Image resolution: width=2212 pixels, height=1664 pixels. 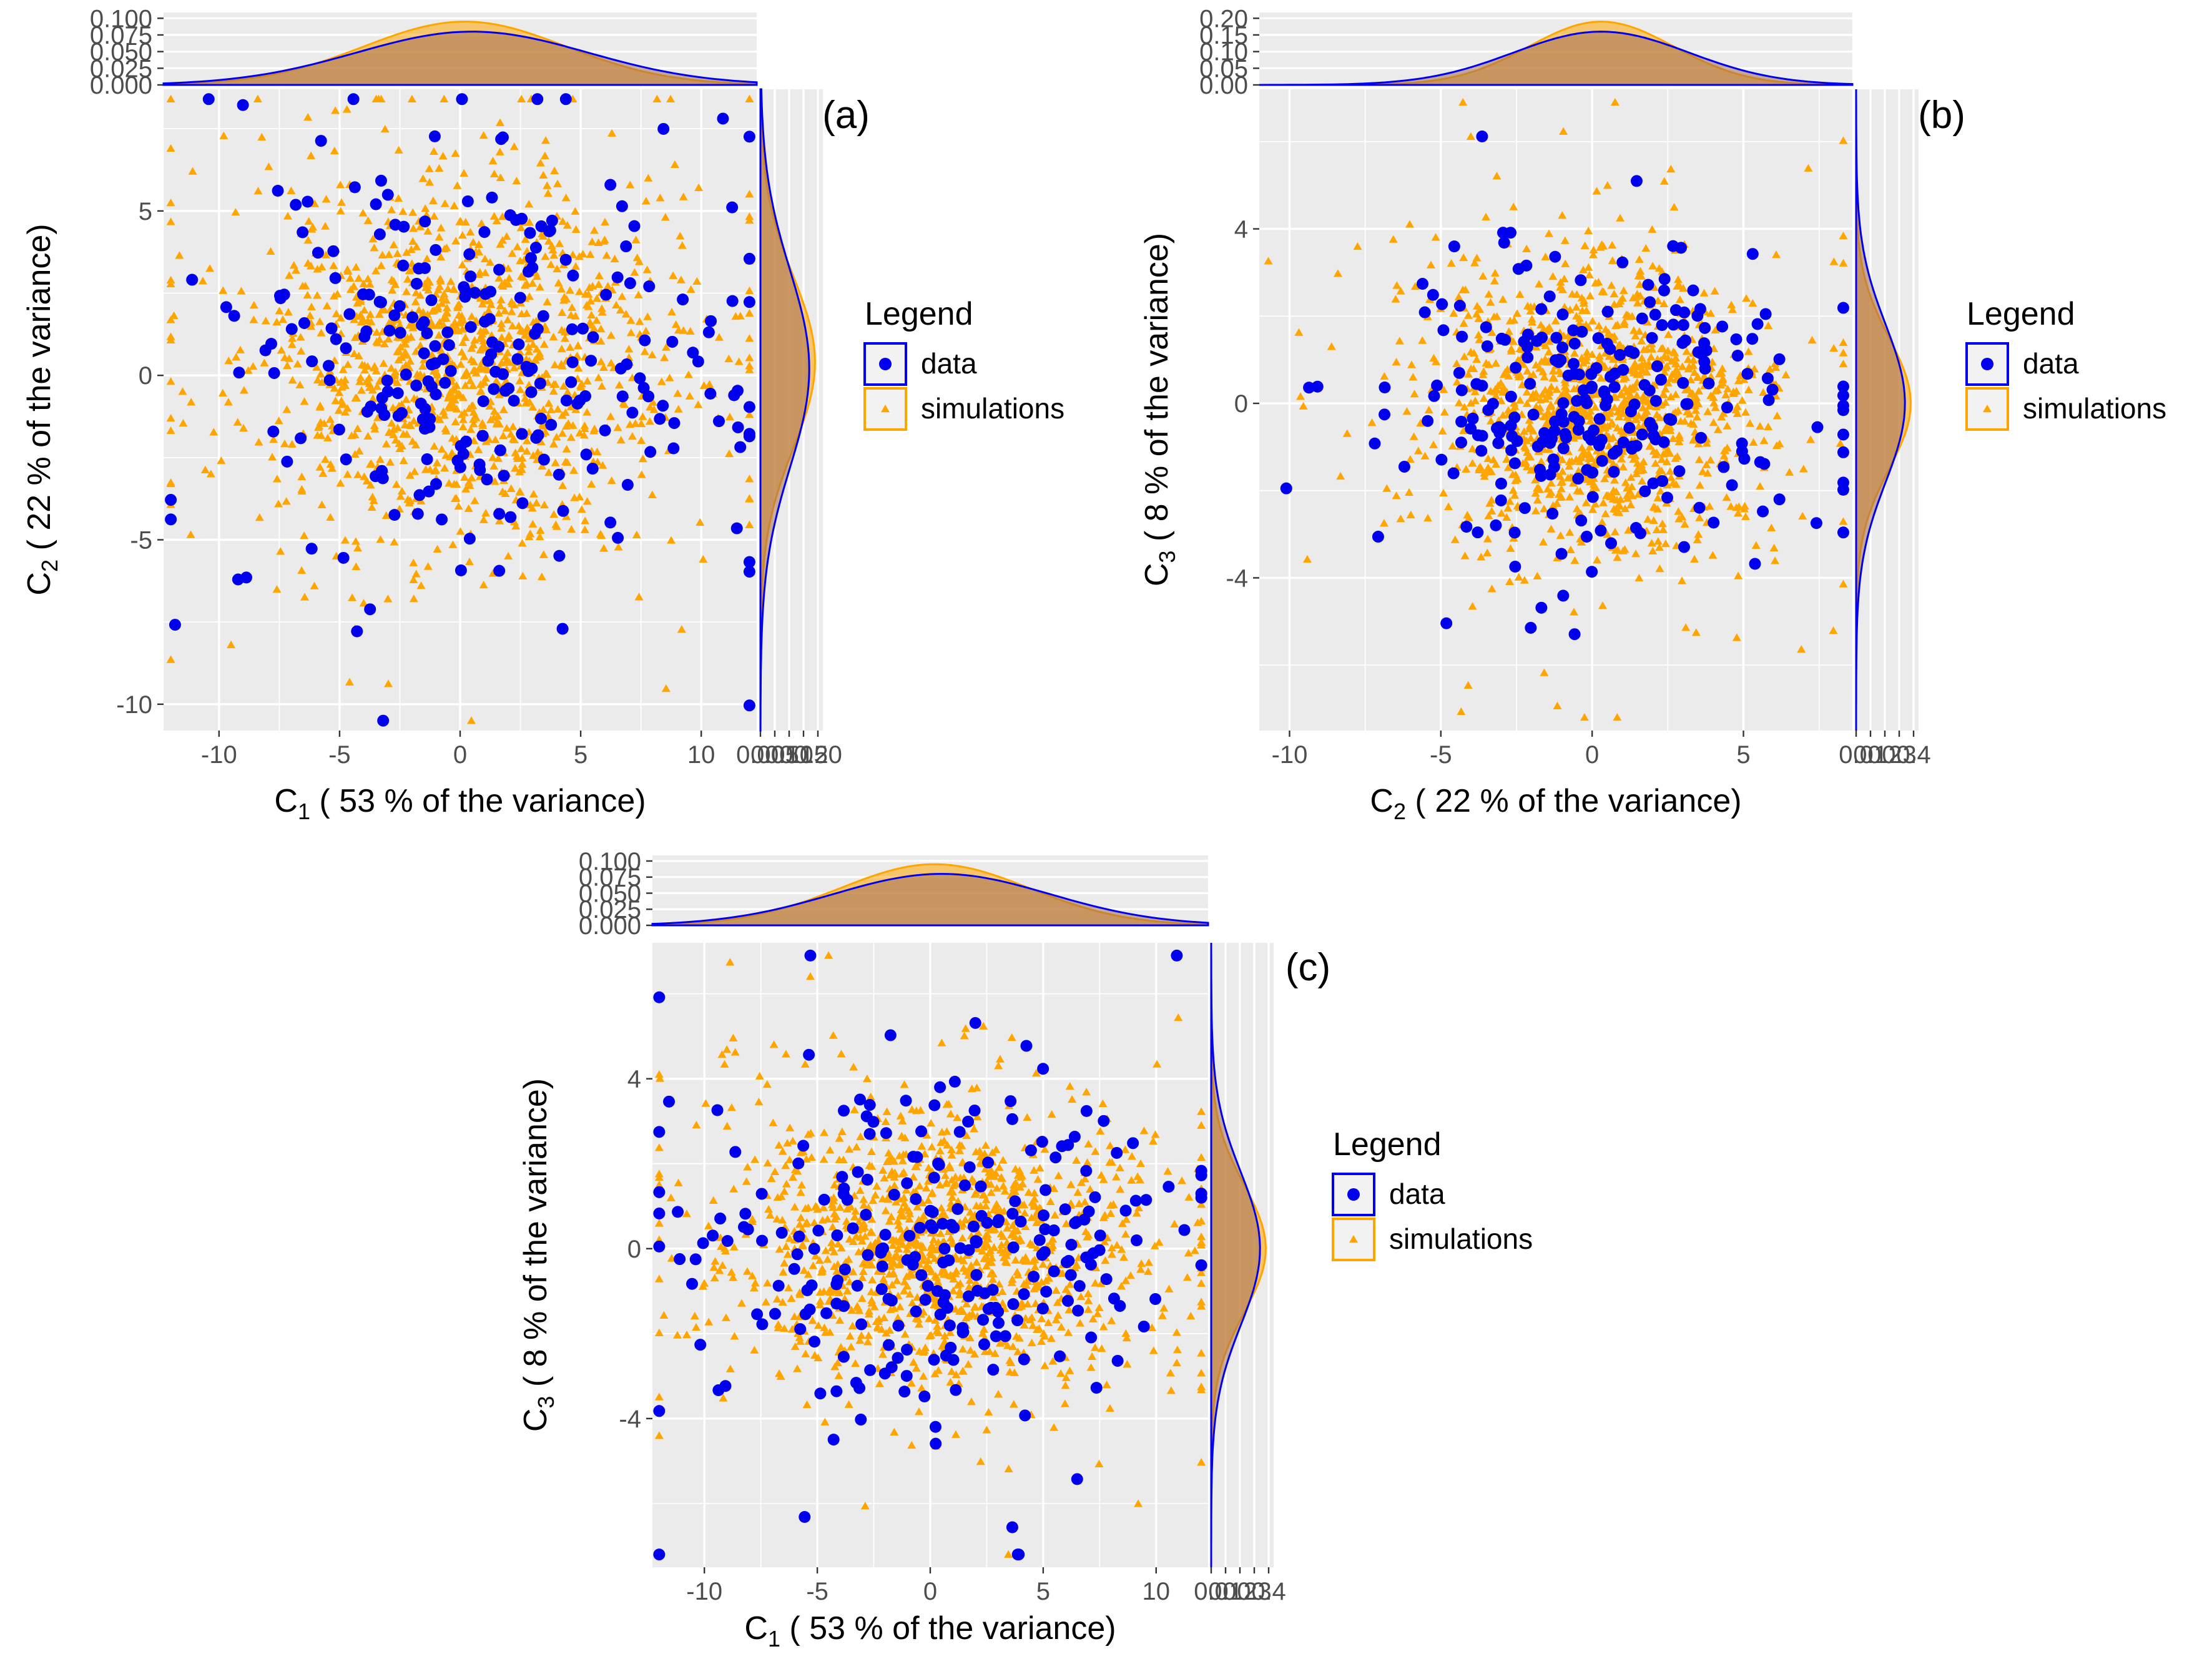 I want to click on y-axis-title-rest: ( 8 % of the variance), so click(x=536, y=1237).